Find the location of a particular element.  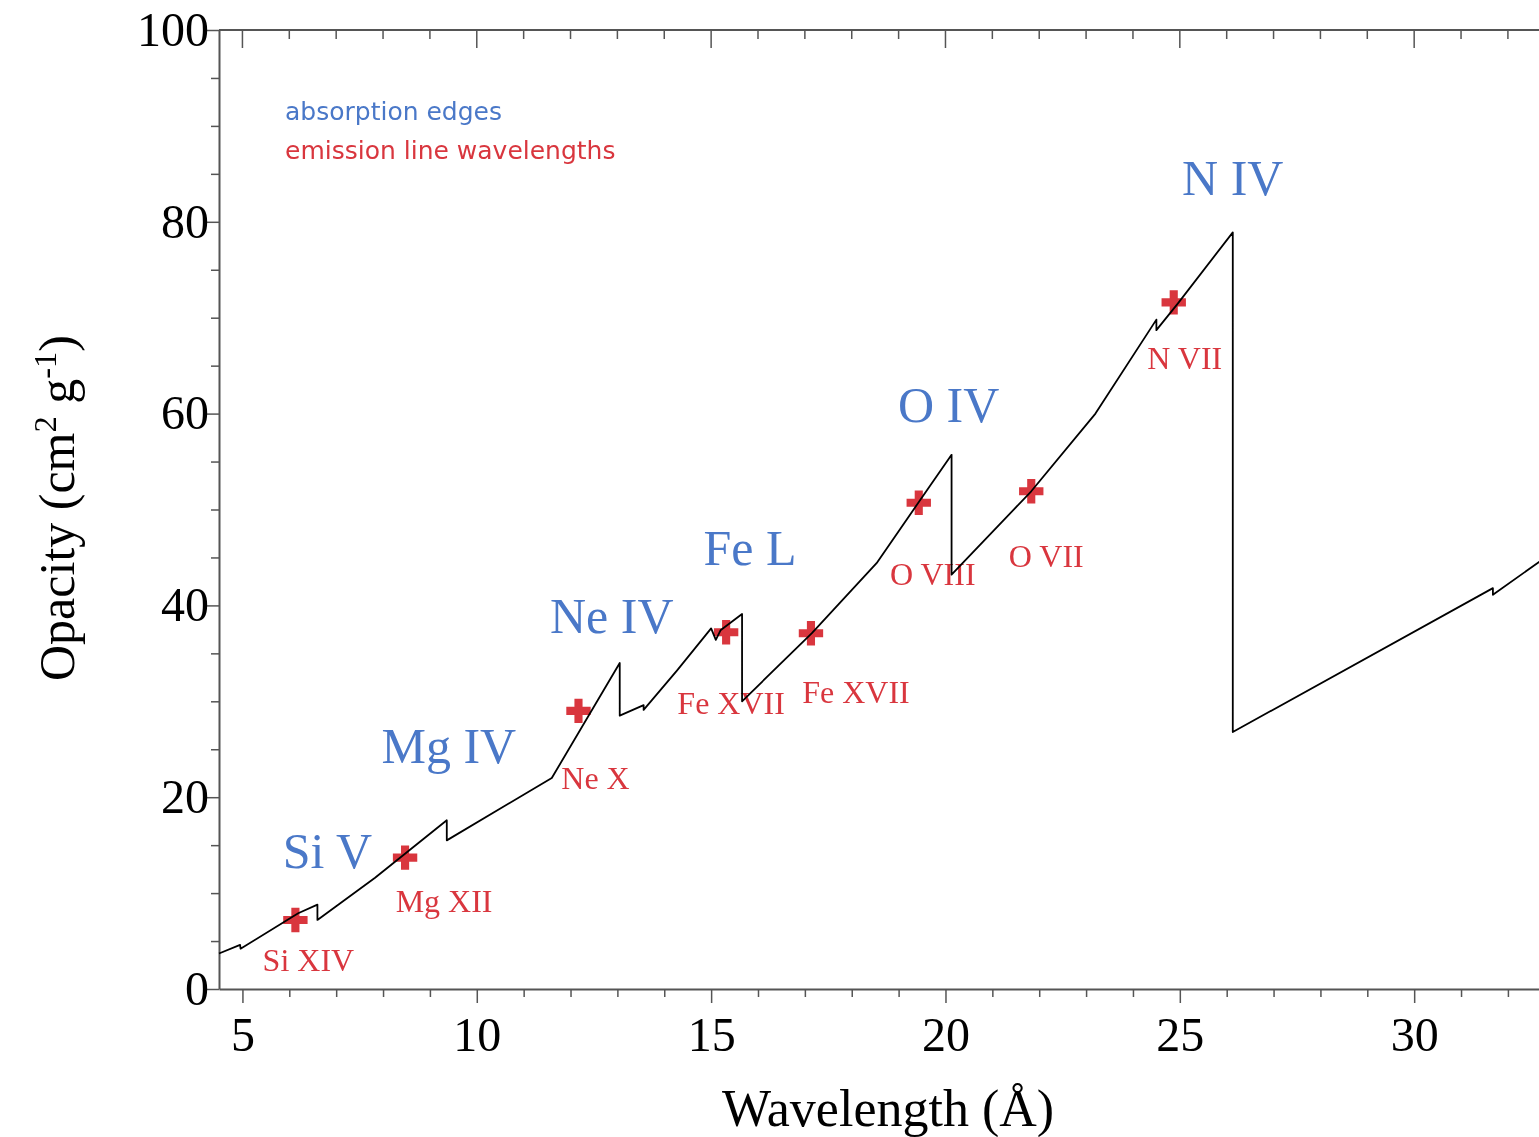

annotation: Ne IV is located at coordinates (611, 615).